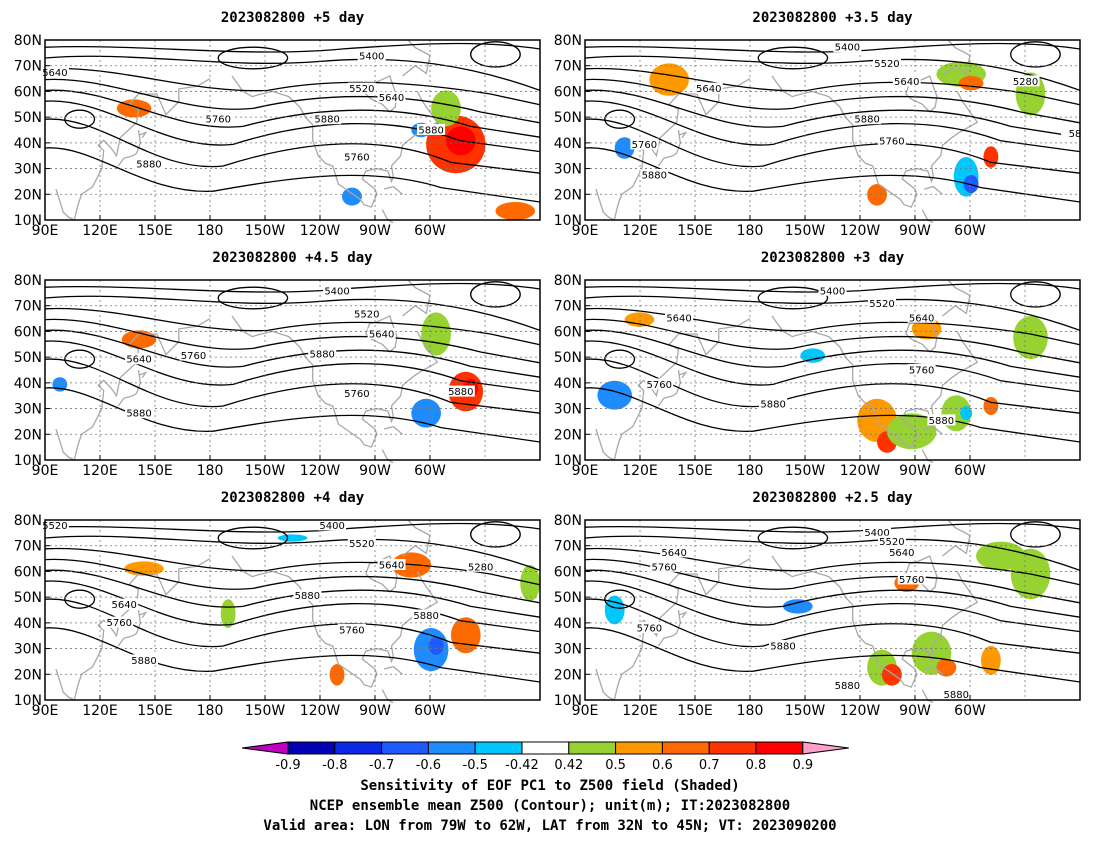 The height and width of the screenshot is (850, 1100). I want to click on lon-tick-label: 60W, so click(430, 231).